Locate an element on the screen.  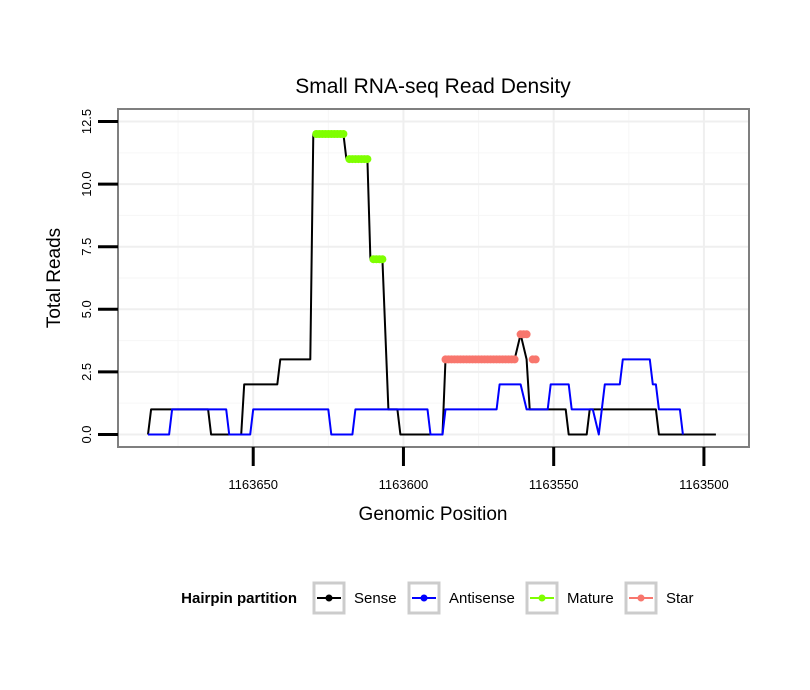
y-tick-label: 5.0 is located at coordinates (86, 309).